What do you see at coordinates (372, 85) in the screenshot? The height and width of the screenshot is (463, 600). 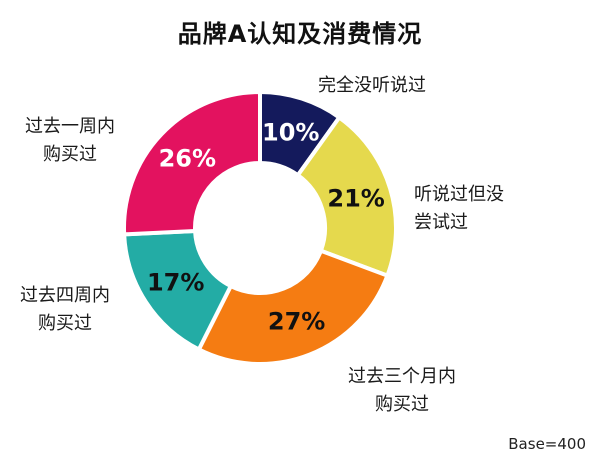 I see `category-label: 完全没听说过` at bounding box center [372, 85].